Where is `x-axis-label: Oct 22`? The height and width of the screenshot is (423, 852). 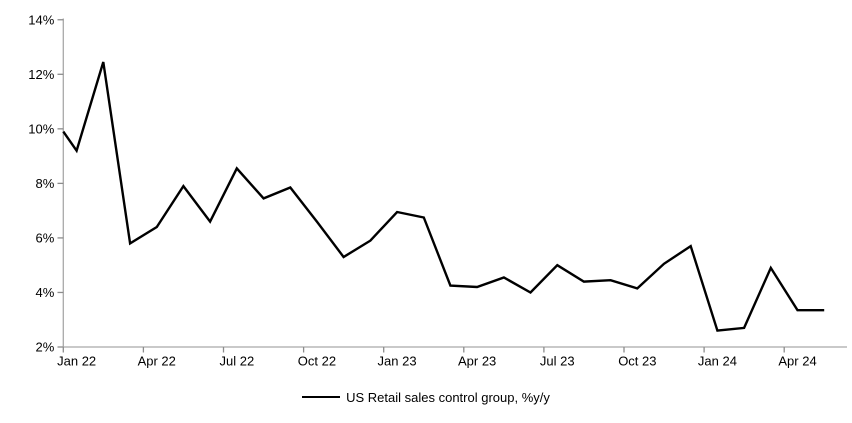 x-axis-label: Oct 22 is located at coordinates (317, 361).